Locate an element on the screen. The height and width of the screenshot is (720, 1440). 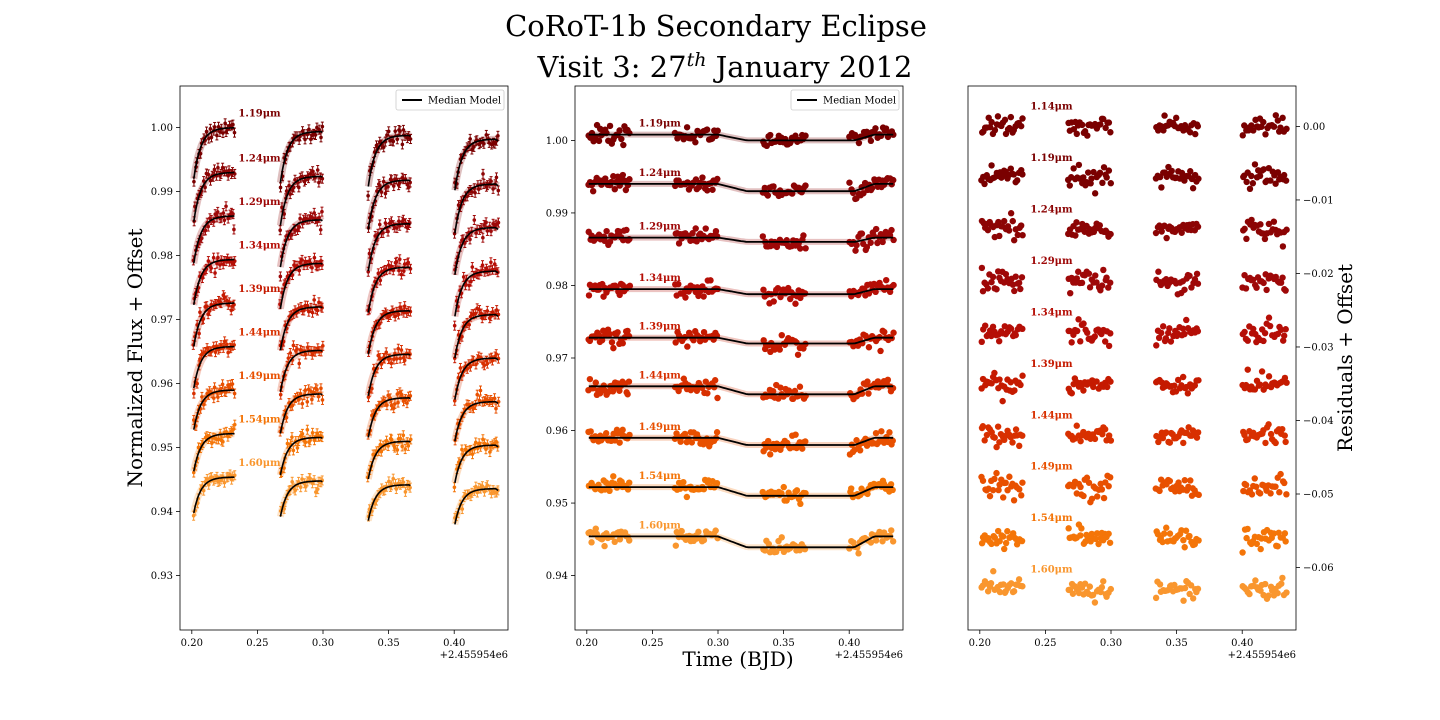
y-tick-label: 0.95 is located at coordinates (162, 448).